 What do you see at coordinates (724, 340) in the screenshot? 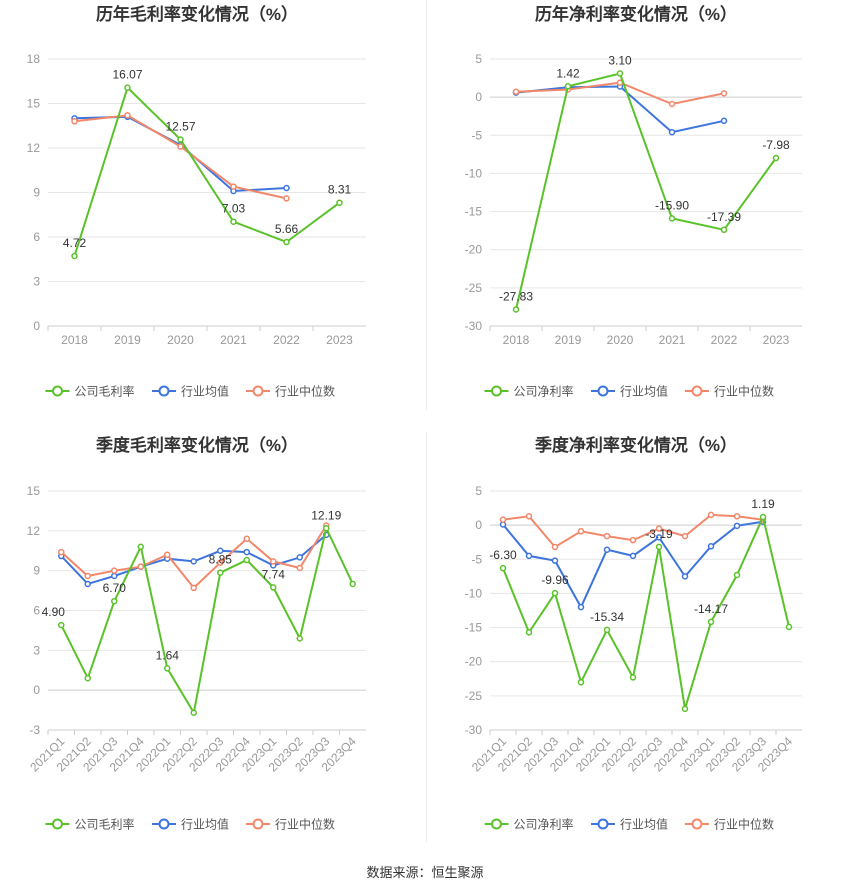
I see `x-tick-label: 2022` at bounding box center [724, 340].